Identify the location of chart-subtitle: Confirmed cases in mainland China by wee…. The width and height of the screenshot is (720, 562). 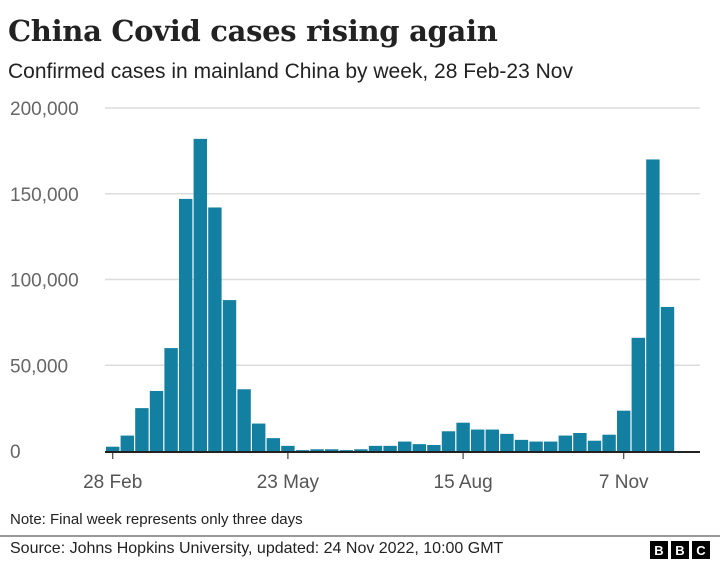
(290, 71).